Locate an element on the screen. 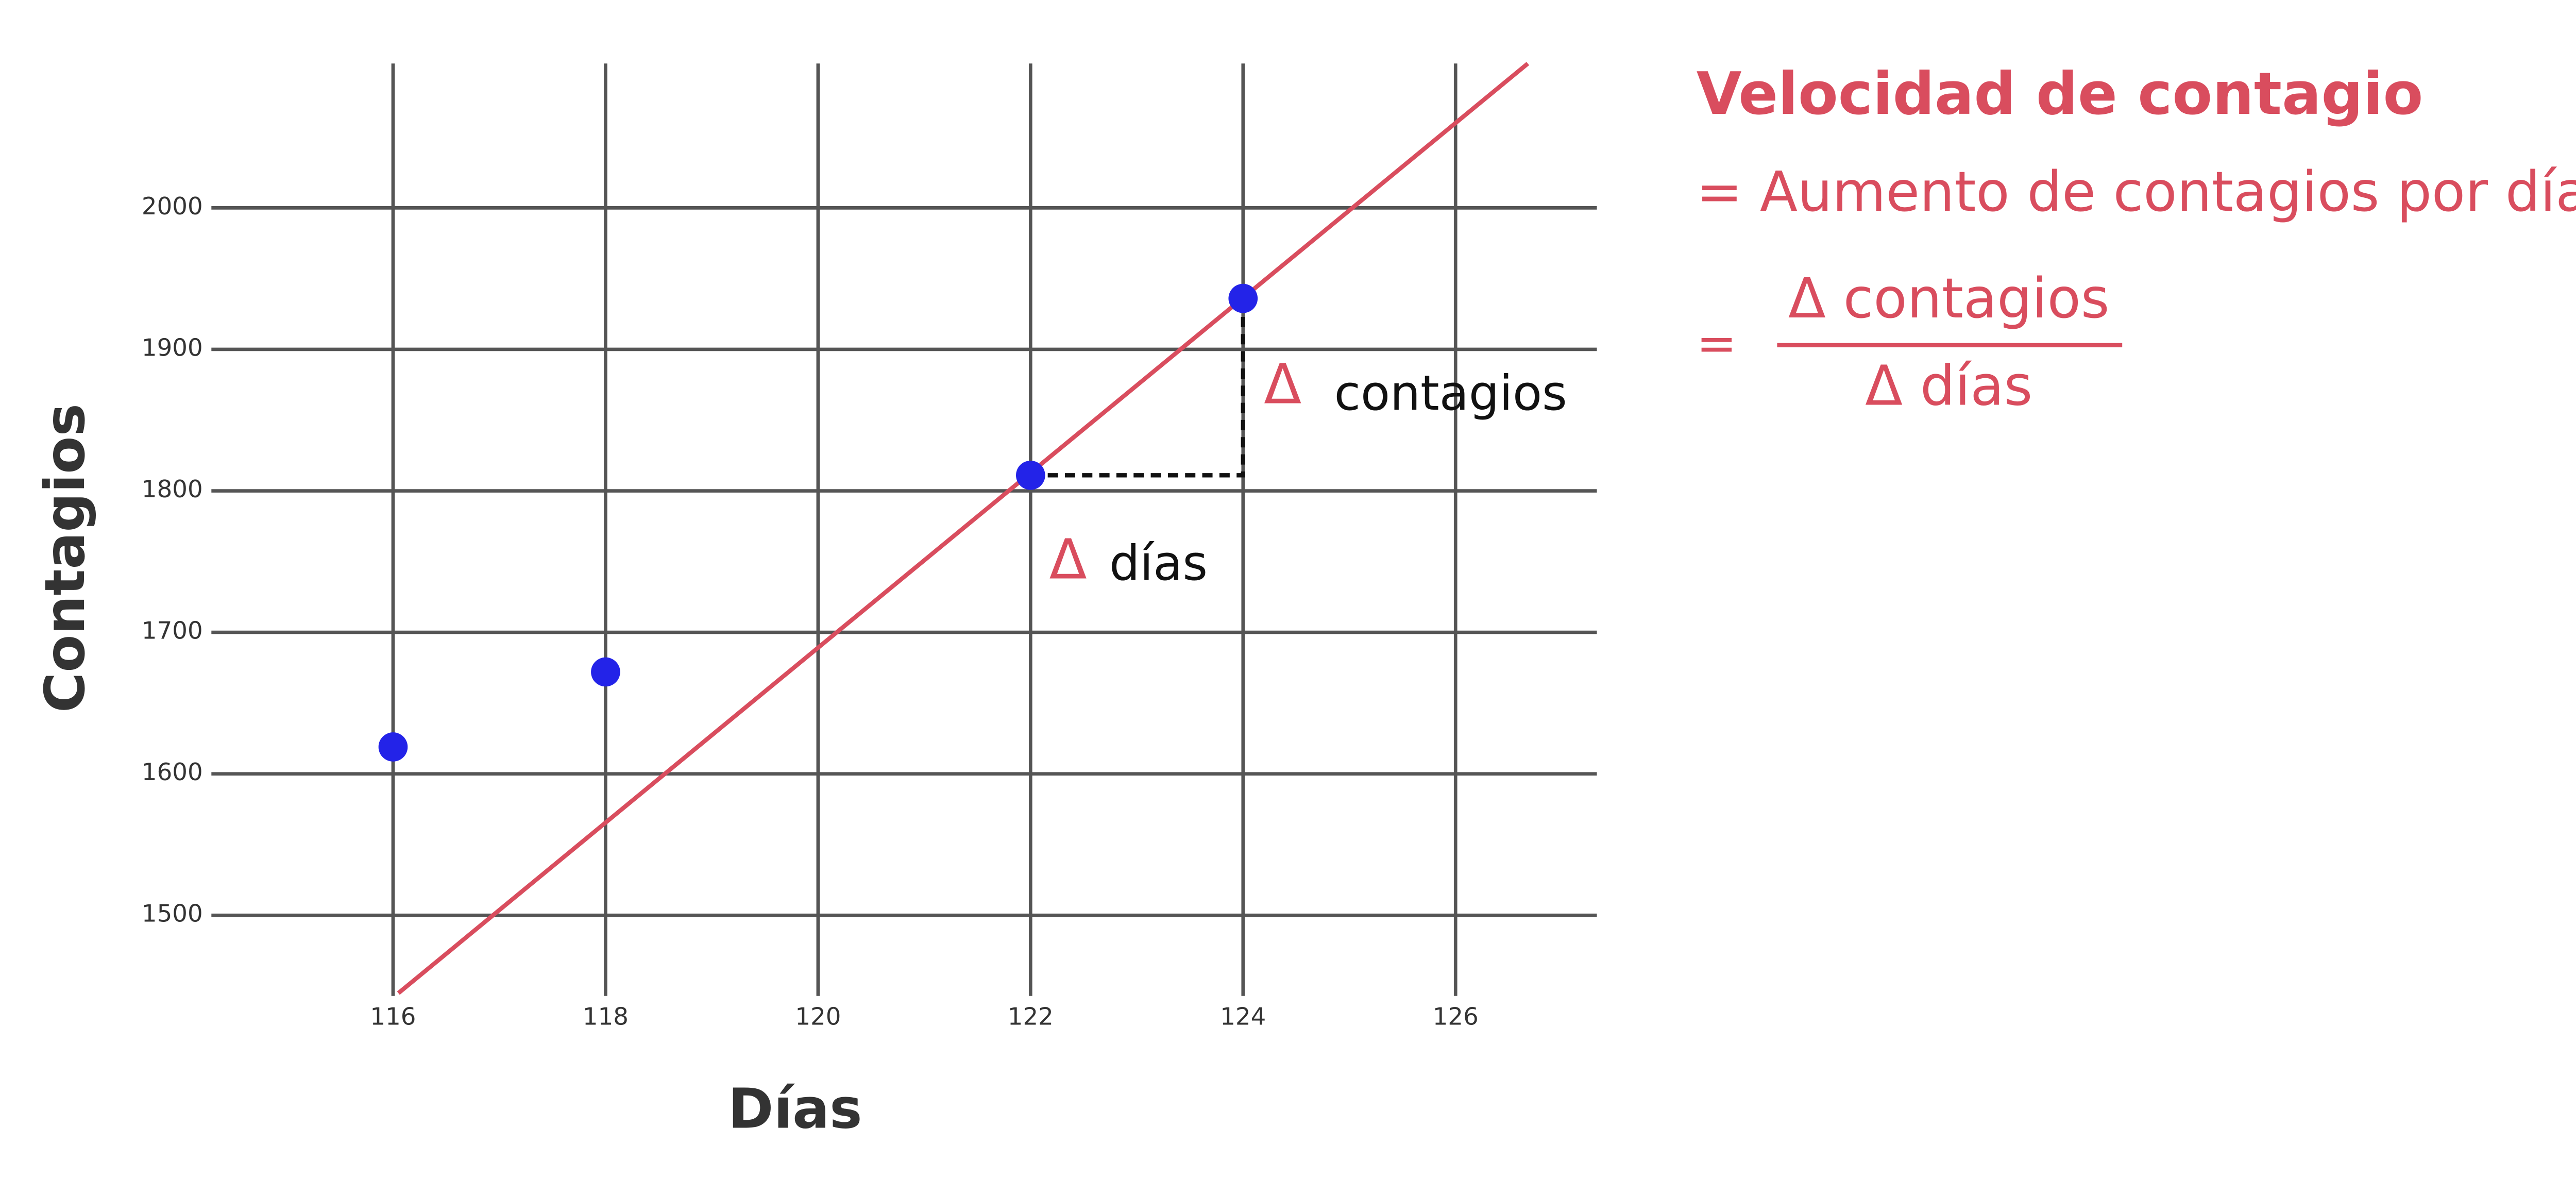  y-tick-label: 1800 is located at coordinates (172, 489).